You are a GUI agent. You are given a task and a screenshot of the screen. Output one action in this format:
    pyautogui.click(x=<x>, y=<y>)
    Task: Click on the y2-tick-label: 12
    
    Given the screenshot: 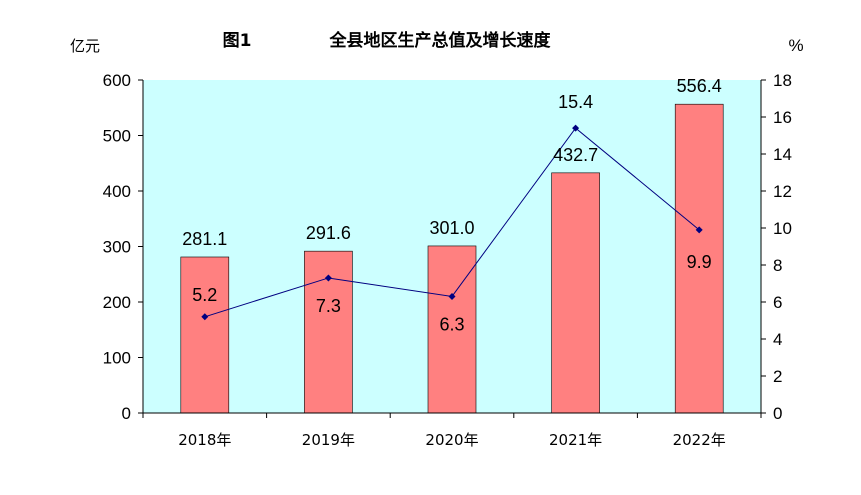 What is the action you would take?
    pyautogui.click(x=782, y=191)
    